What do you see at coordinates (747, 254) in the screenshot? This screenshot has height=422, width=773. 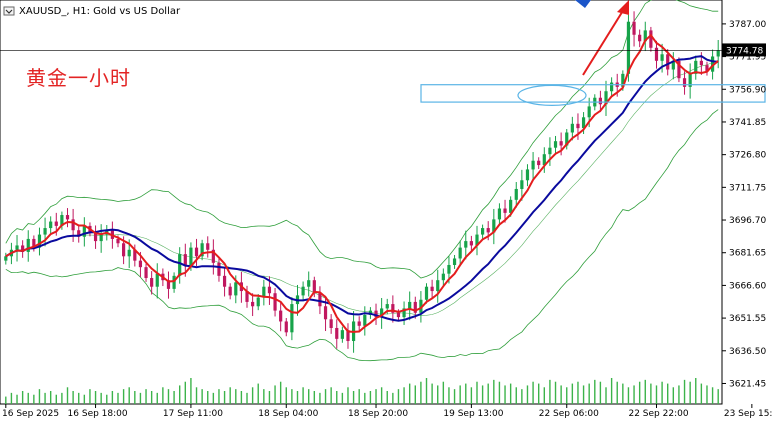 I see `y-tick-label: 3681.65` at bounding box center [747, 254].